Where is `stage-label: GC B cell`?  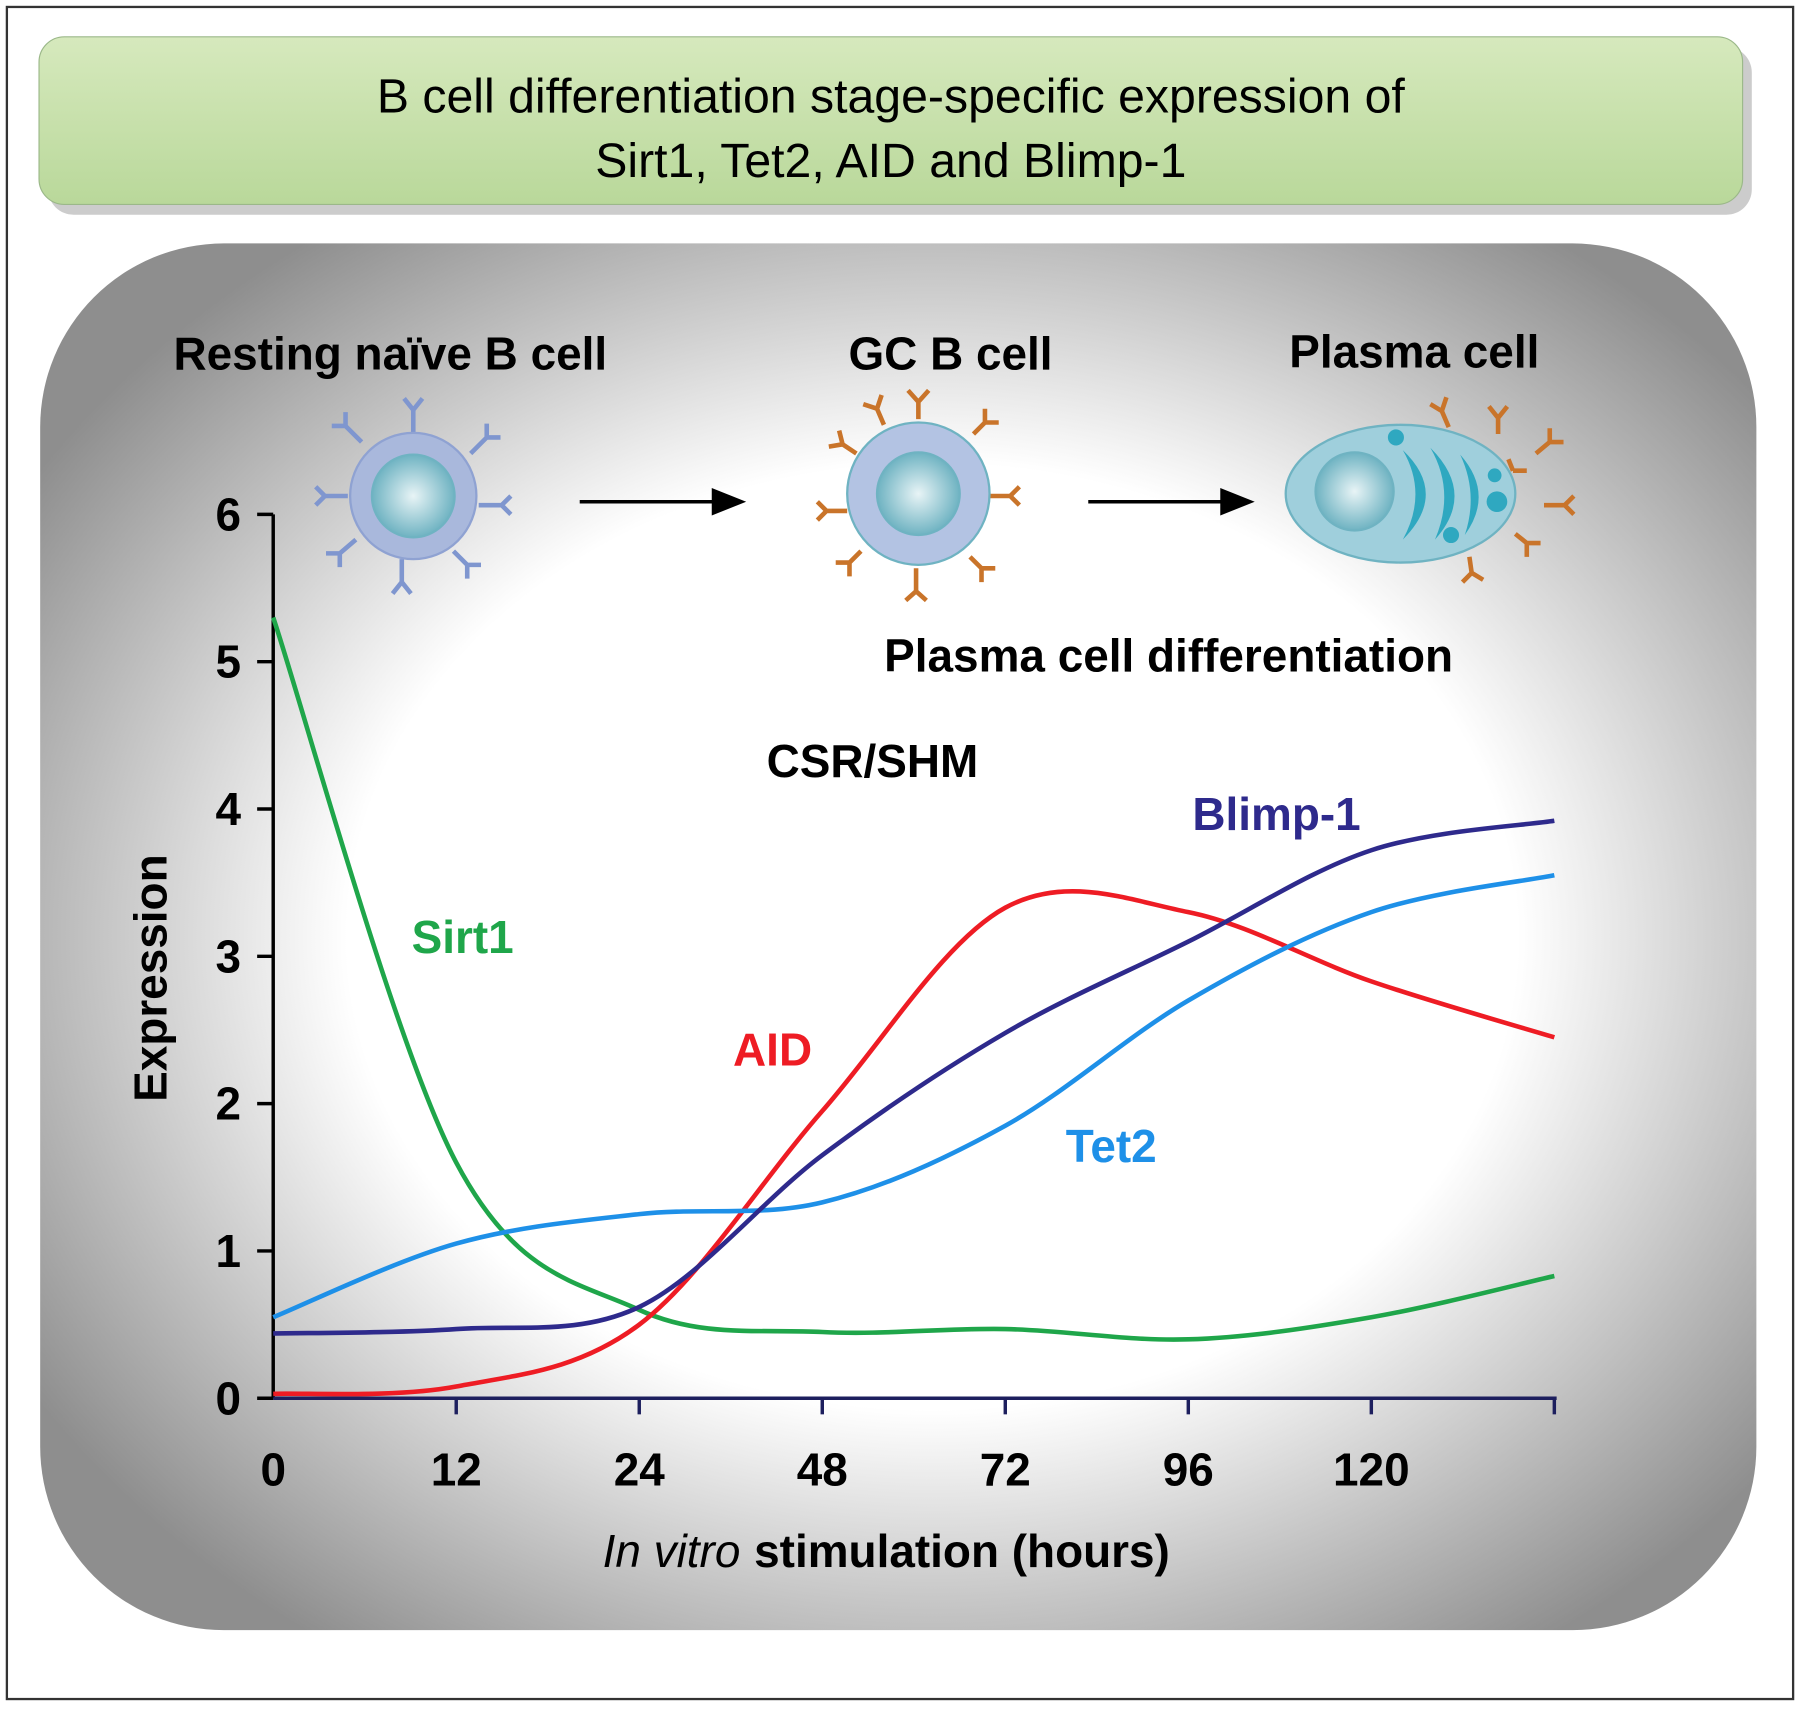 stage-label: GC B cell is located at coordinates (950, 354).